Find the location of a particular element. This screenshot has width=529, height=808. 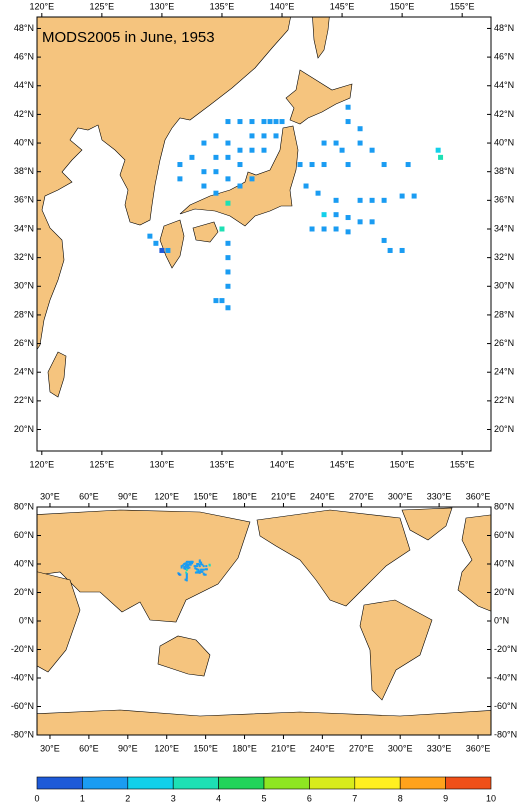

colorbar-label: 2 is located at coordinates (127, 798).